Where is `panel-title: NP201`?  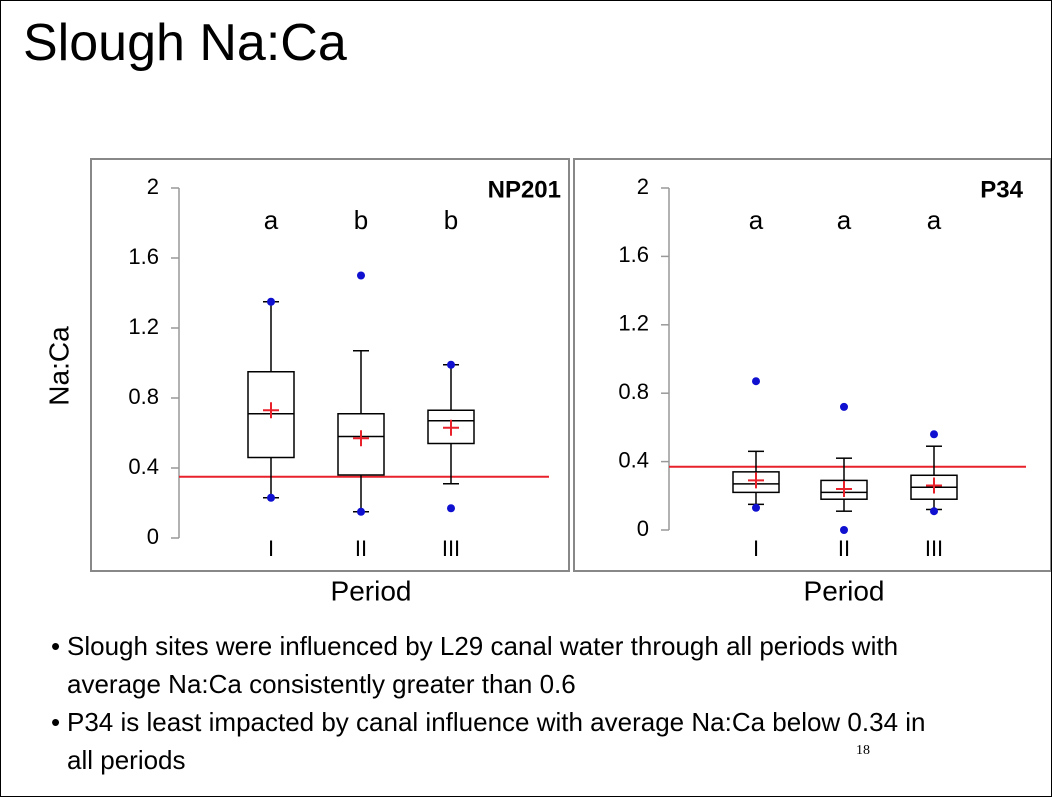 panel-title: NP201 is located at coordinates (524, 189).